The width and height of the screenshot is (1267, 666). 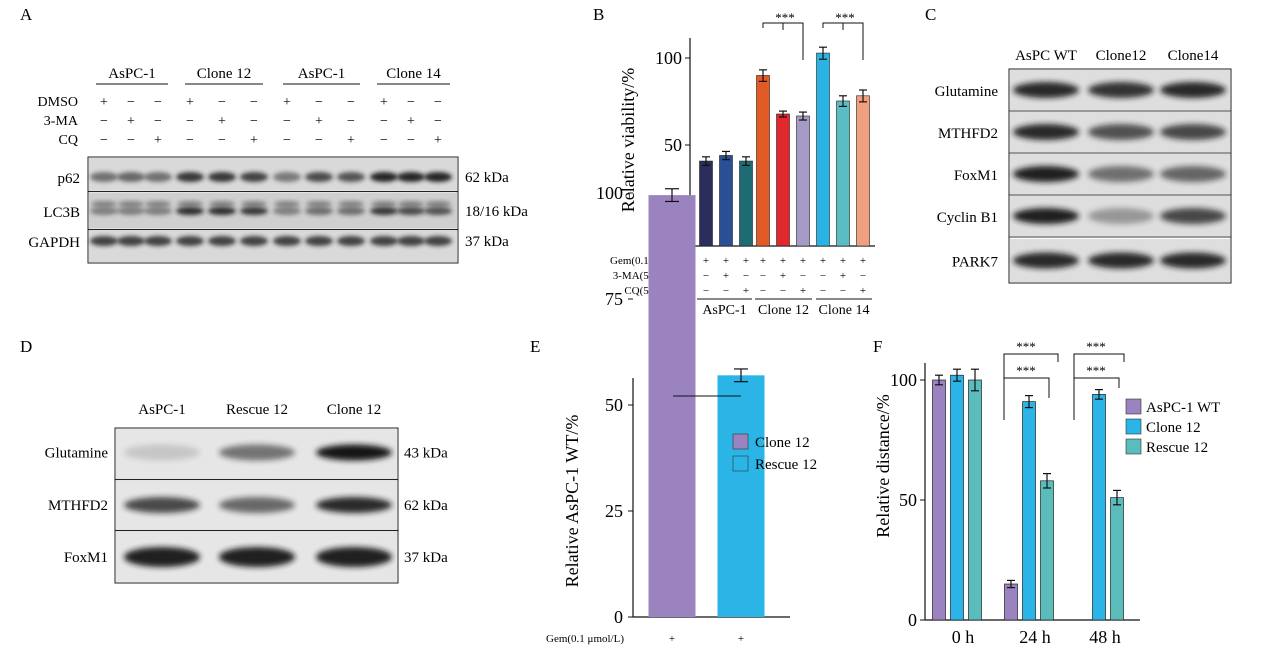 I want to click on blot-label: Glutamine, so click(x=967, y=92).